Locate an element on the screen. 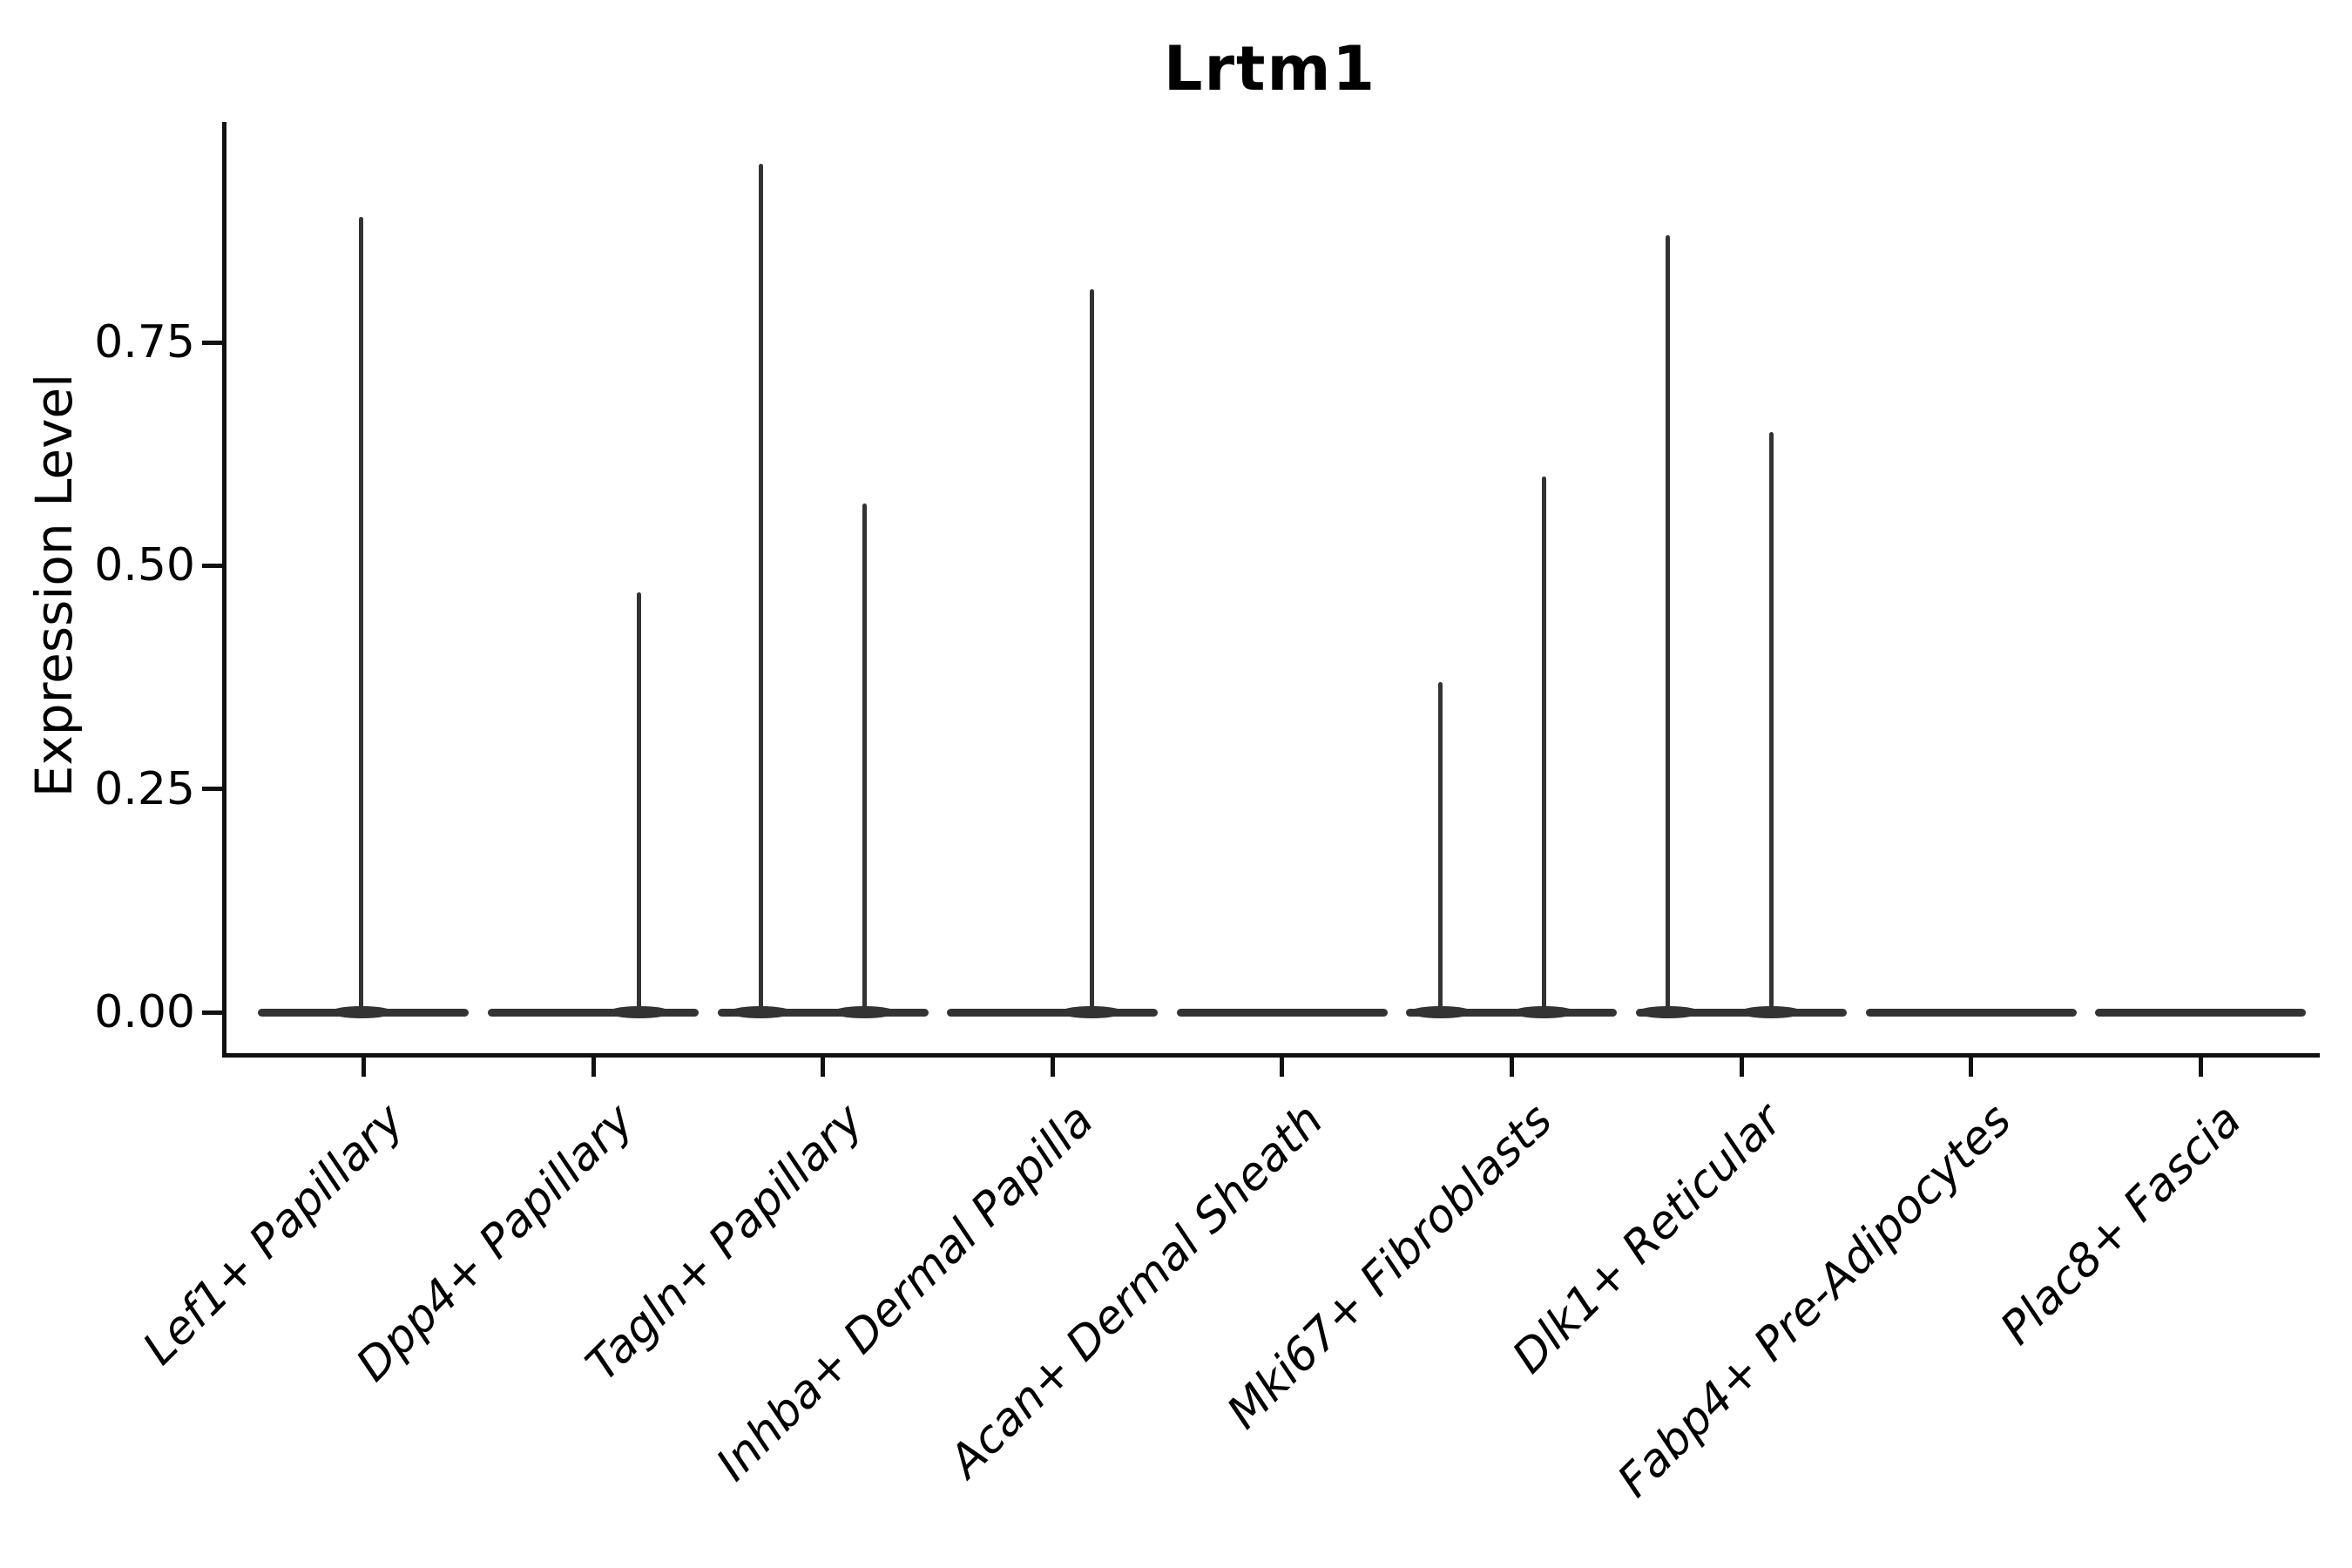 The width and height of the screenshot is (2352, 1568). x-tick-label: Fabp4+ Pre-Adipocytes is located at coordinates (1816, 1301).